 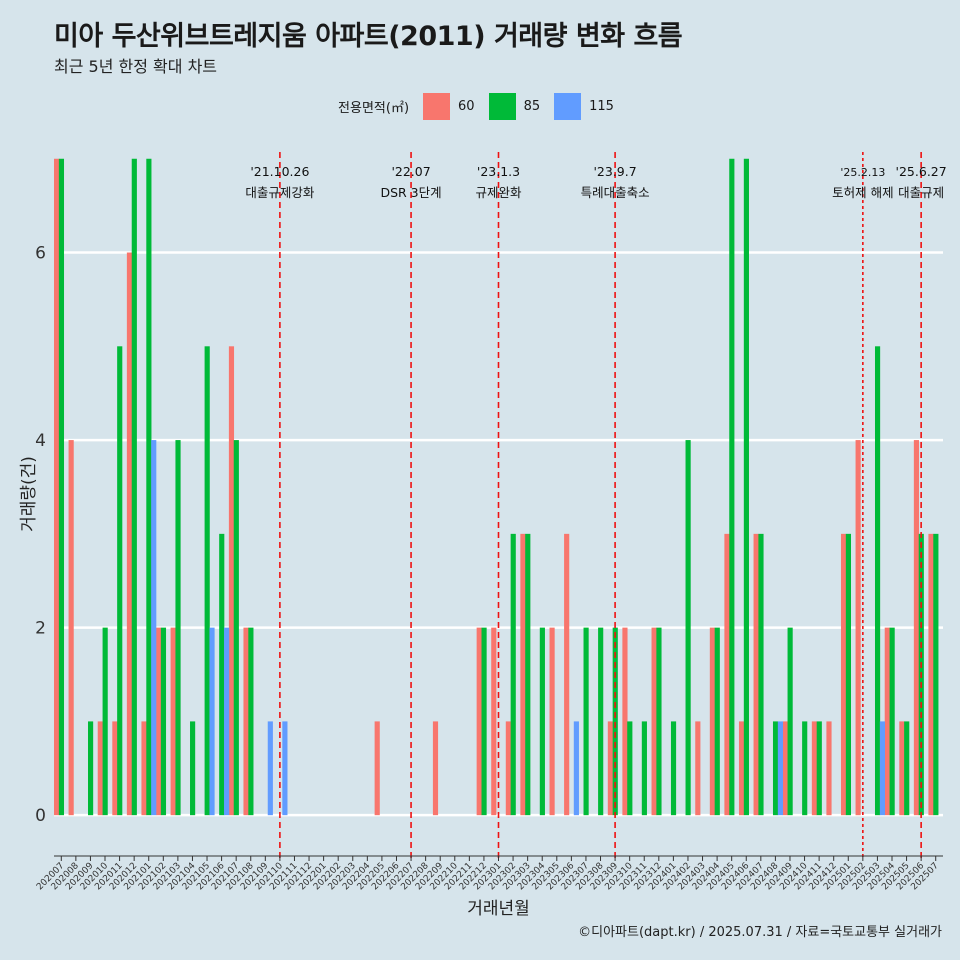 What do you see at coordinates (498, 192) in the screenshot?
I see `event-label: 규제완화` at bounding box center [498, 192].